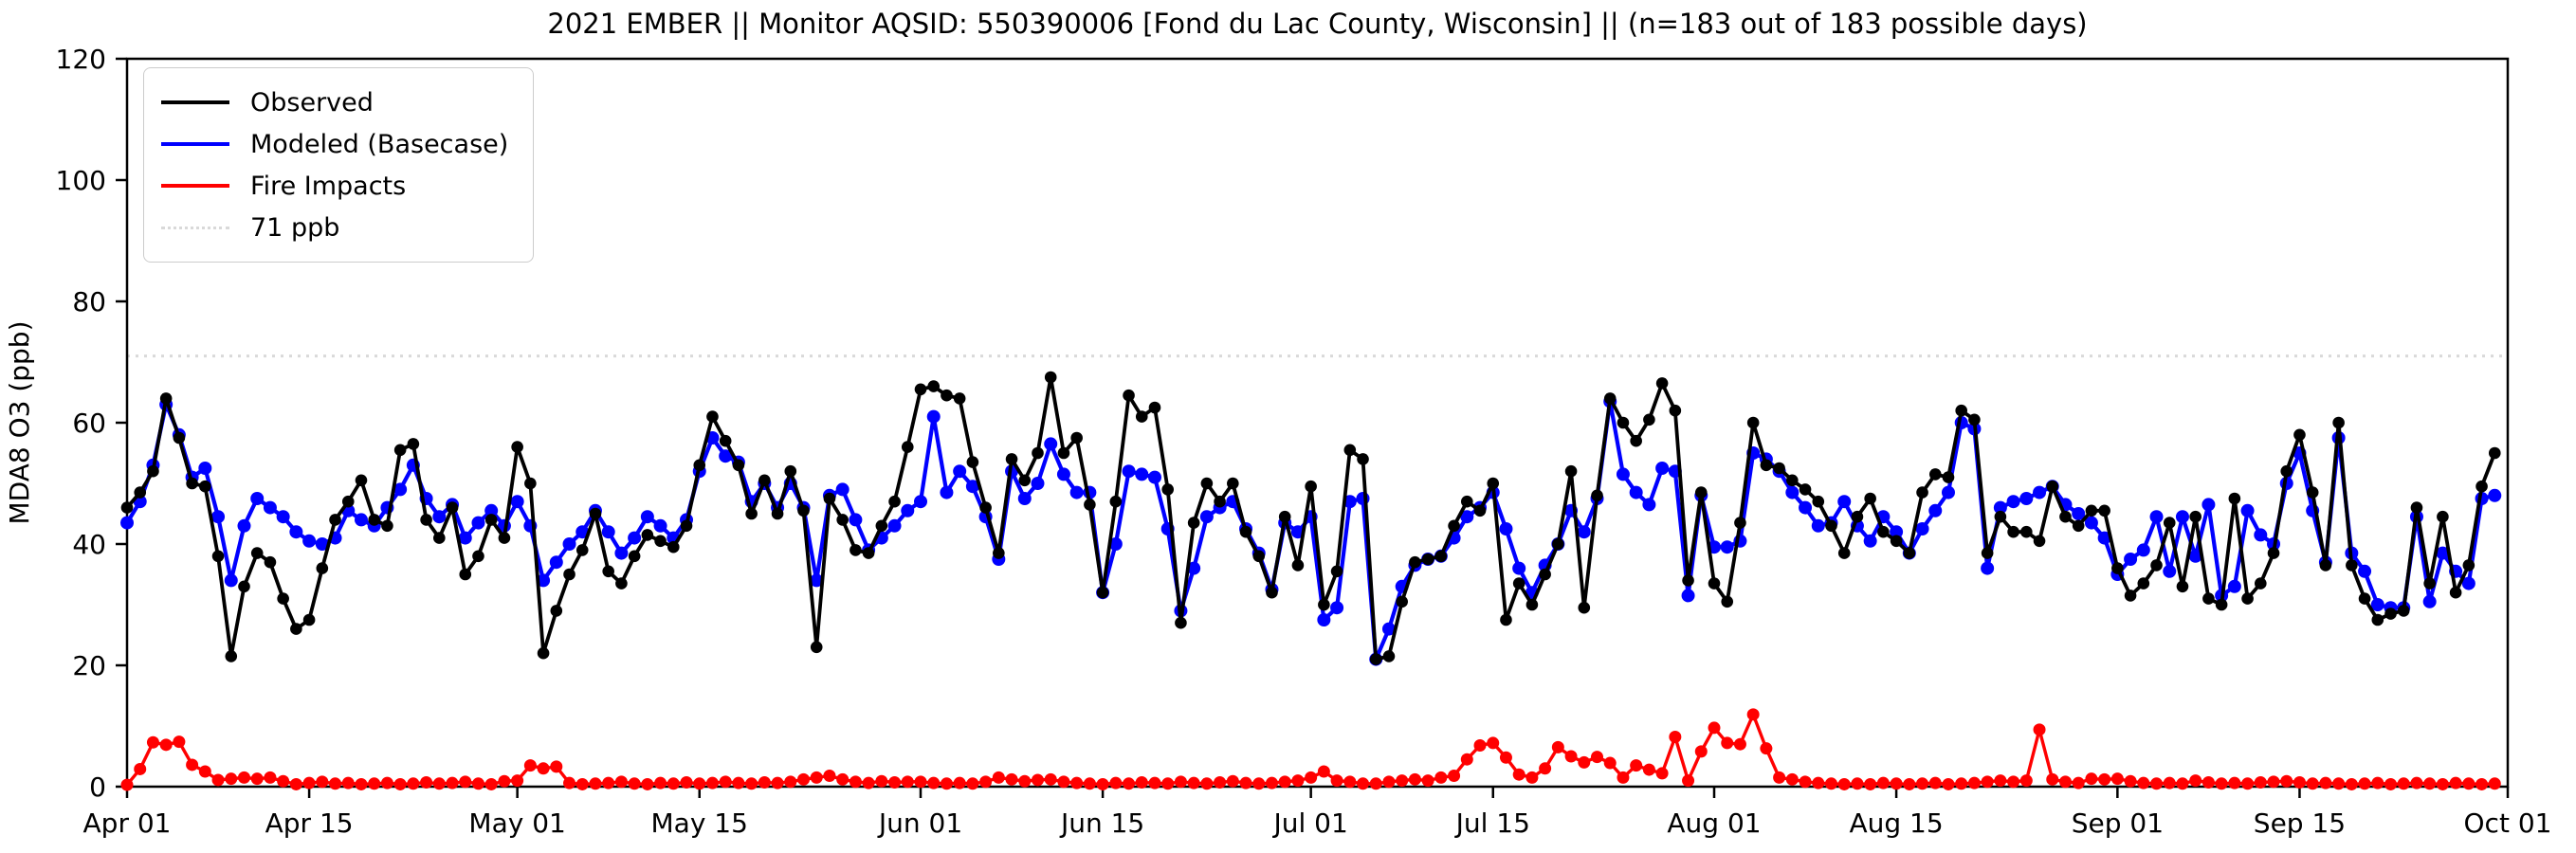 The width and height of the screenshot is (2576, 853). Describe the element at coordinates (516, 823) in the screenshot. I see `x-tick-label: May 01` at that location.